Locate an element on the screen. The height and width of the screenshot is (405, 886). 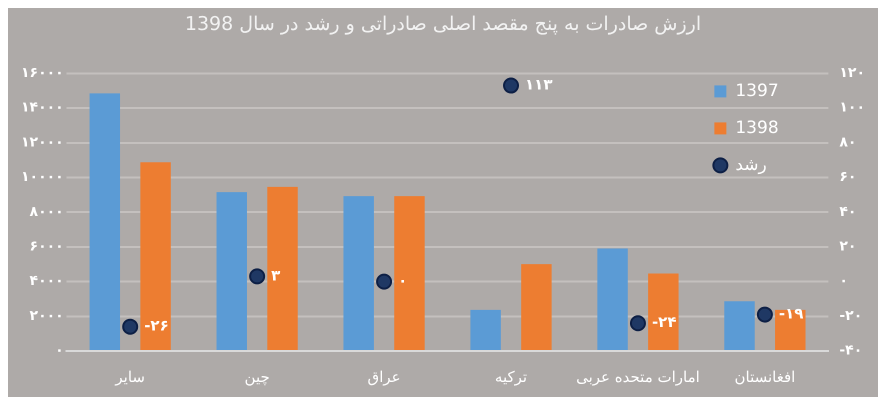
y-tick-label: ۰ is located at coordinates (59, 350).